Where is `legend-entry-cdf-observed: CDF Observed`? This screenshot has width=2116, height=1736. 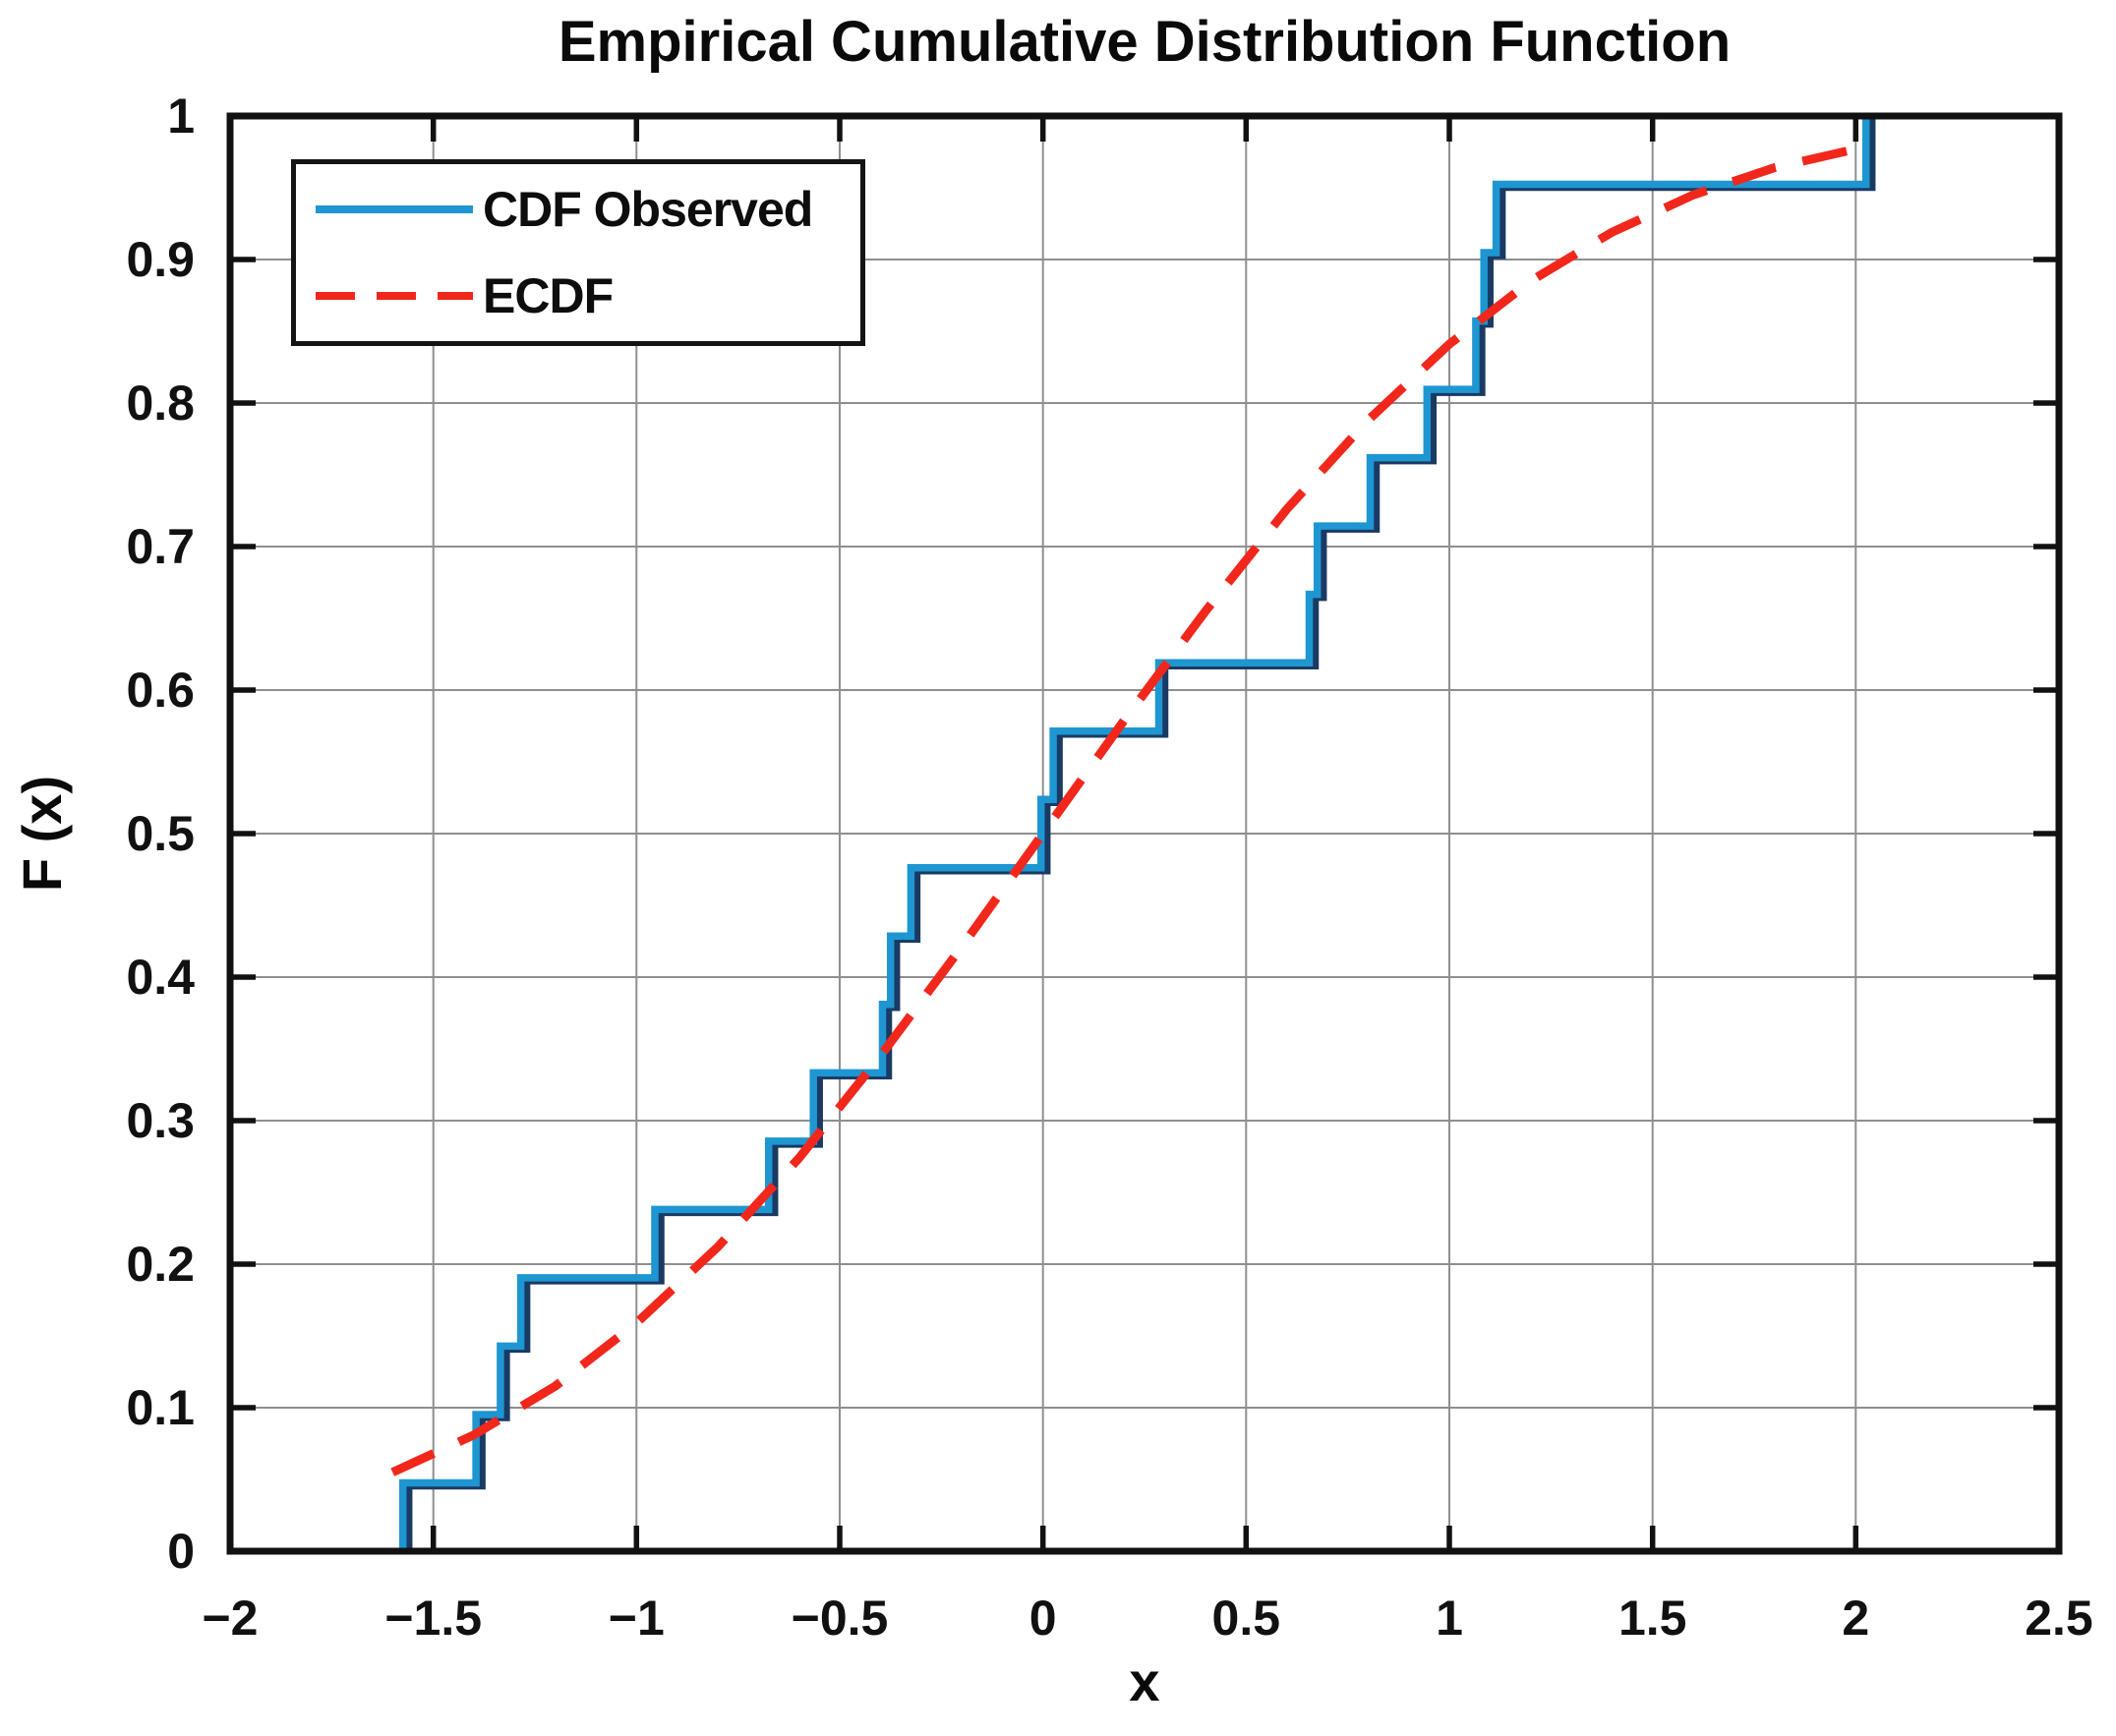 legend-entry-cdf-observed: CDF Observed is located at coordinates (578, 209).